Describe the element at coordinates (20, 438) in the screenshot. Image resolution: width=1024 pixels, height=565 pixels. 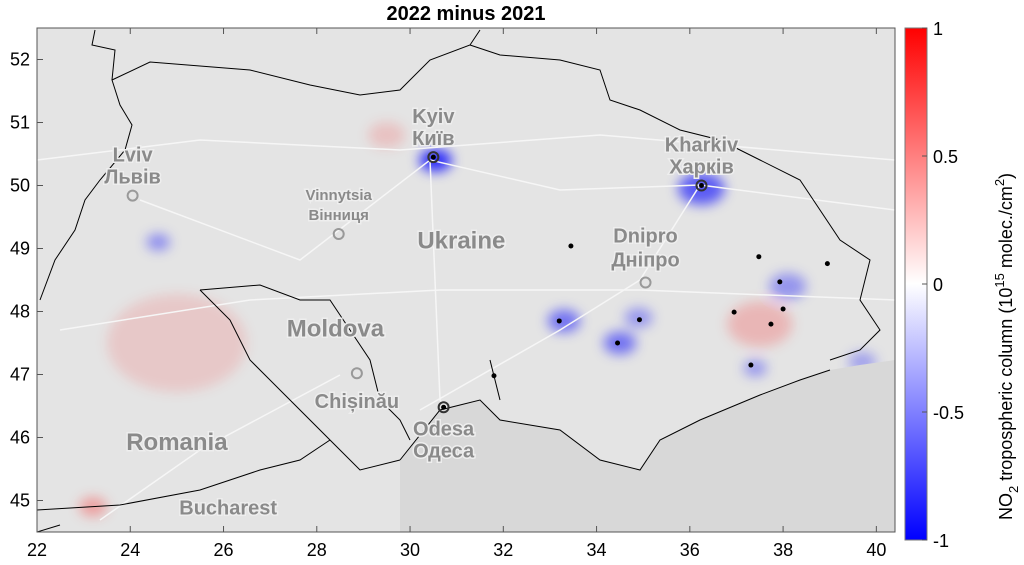
I see `y-tick-label: 46` at that location.